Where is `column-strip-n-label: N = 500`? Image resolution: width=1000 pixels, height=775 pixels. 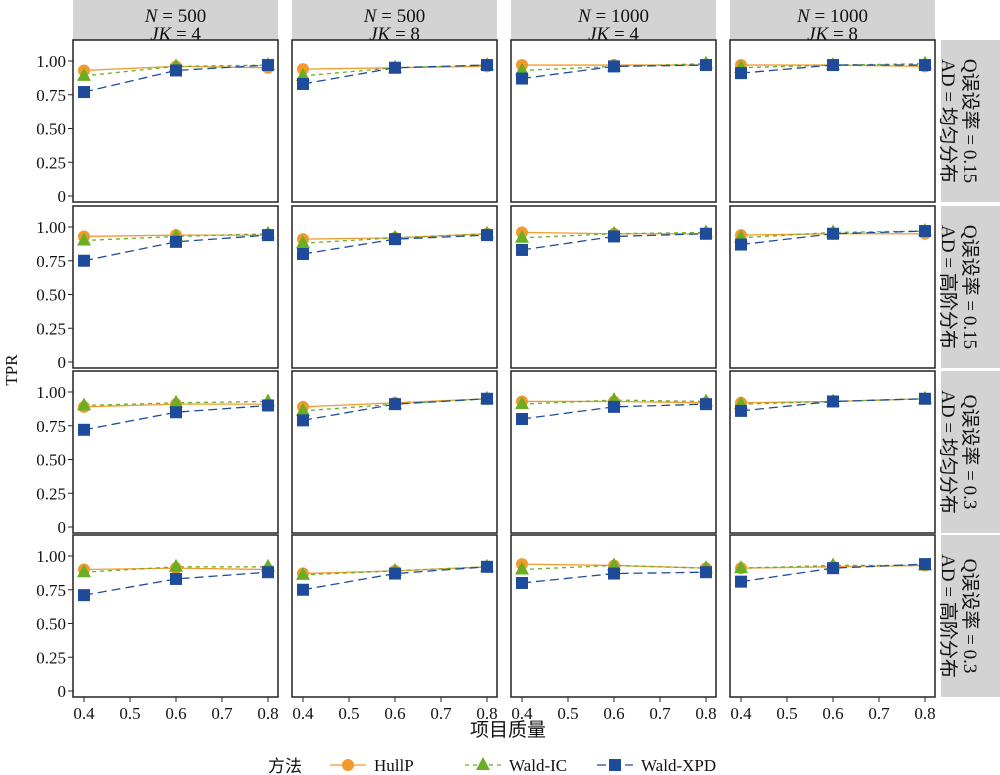
column-strip-n-label: N = 500 is located at coordinates (175, 16).